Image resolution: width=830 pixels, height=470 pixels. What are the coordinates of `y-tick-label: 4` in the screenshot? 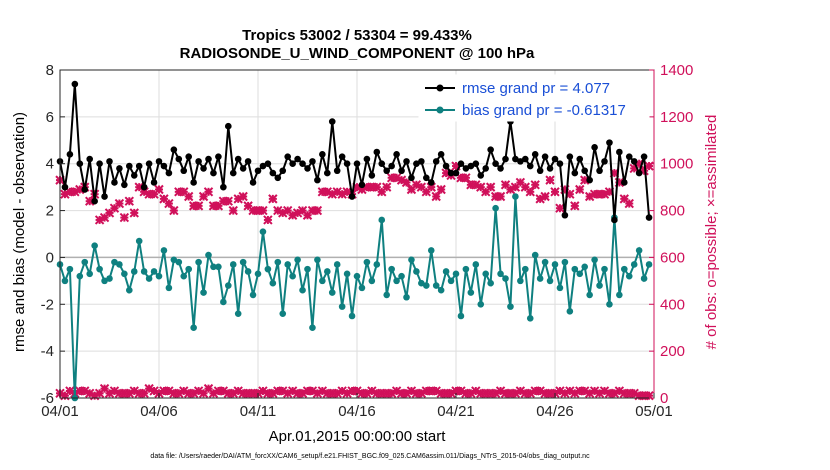 It's located at (50, 164).